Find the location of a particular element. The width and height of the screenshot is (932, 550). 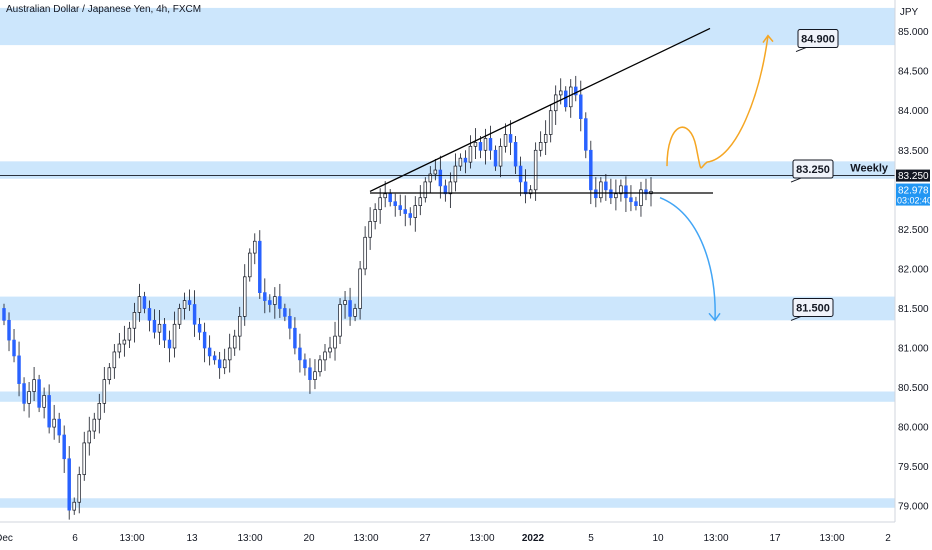

current-price-tag-bg is located at coordinates (913, 194).